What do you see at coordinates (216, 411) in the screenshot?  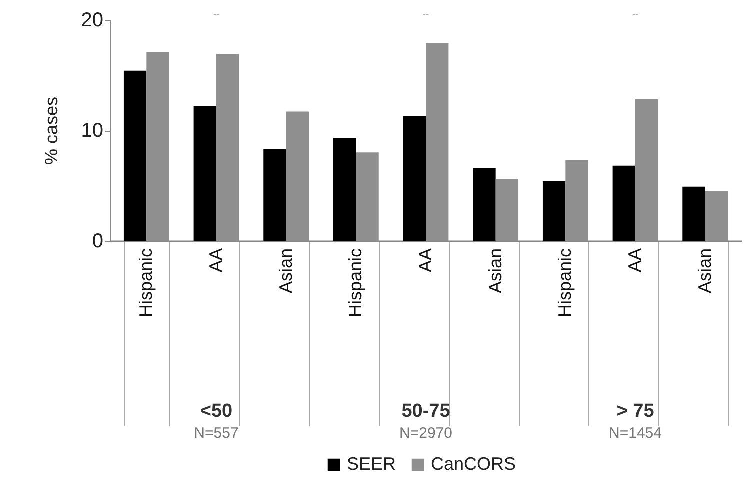 I see `text: <50` at bounding box center [216, 411].